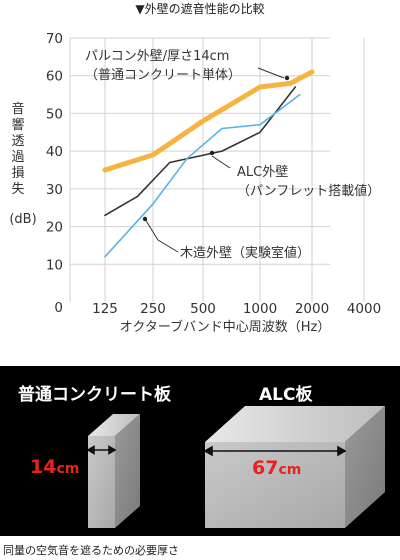 The width and height of the screenshot is (400, 560). I want to click on left-dimension-arrow, so click(101, 450).